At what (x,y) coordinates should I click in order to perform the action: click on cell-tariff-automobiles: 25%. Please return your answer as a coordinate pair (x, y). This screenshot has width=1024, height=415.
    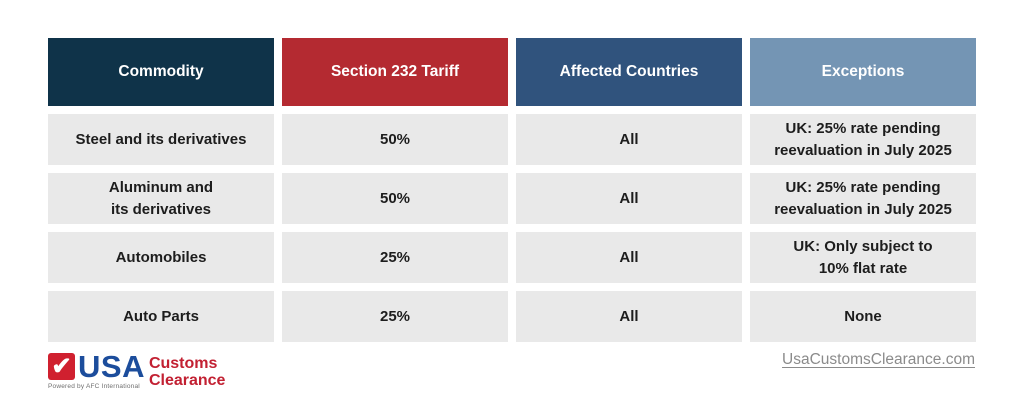
    Looking at the image, I should click on (395, 257).